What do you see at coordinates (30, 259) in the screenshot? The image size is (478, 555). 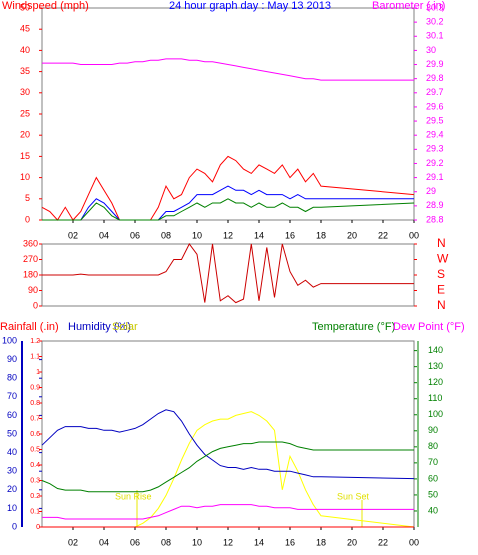 I see `y-tick-label: 270` at bounding box center [30, 259].